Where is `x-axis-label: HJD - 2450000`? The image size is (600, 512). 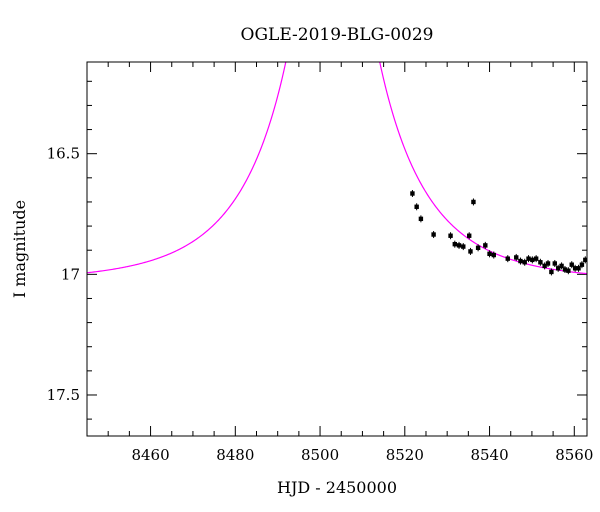
x-axis-label: HJD - 2450000 is located at coordinates (337, 487).